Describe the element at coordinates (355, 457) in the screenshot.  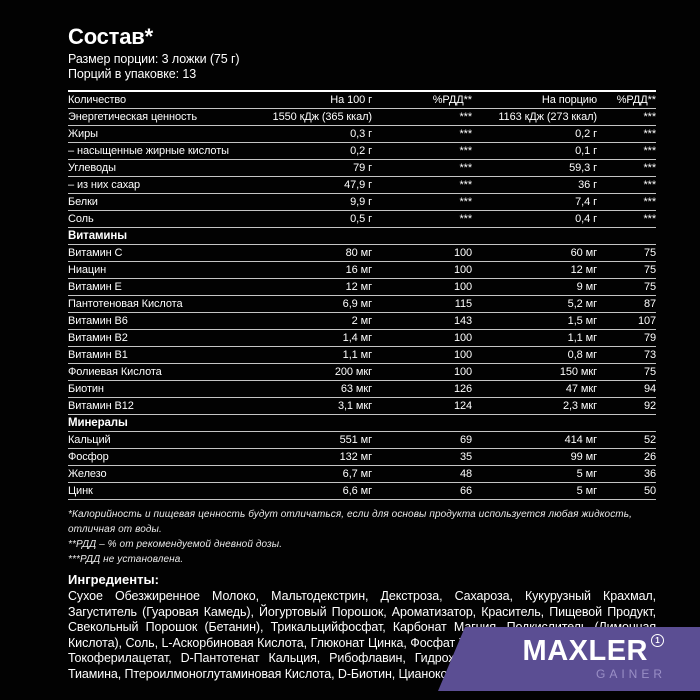
I see `cell-per-100g: 132 мг` at that location.